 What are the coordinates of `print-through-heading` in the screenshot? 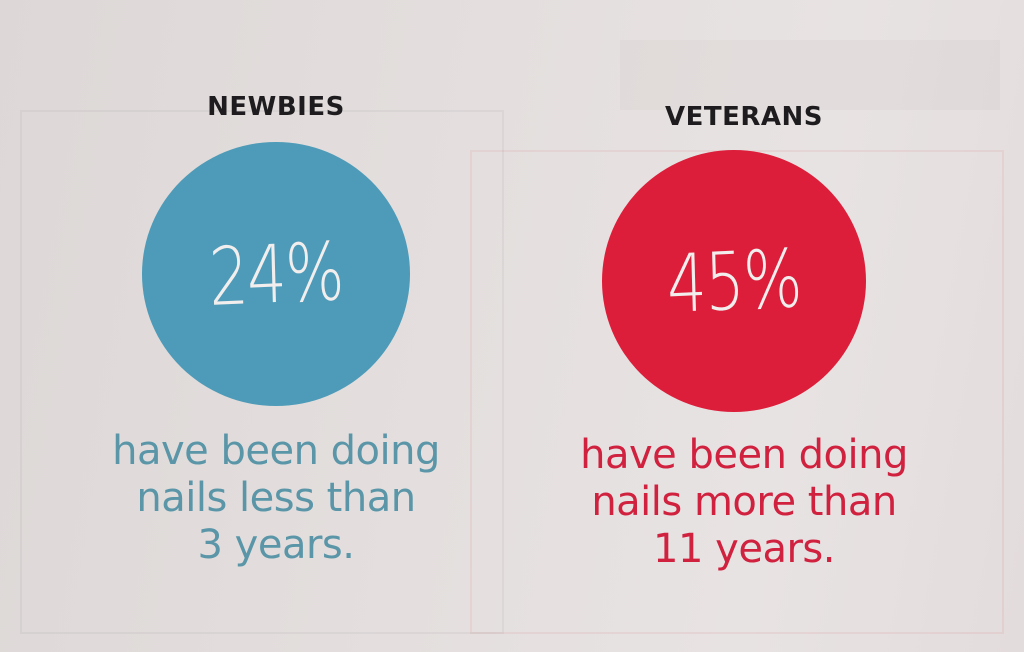 It's located at (810, 75).